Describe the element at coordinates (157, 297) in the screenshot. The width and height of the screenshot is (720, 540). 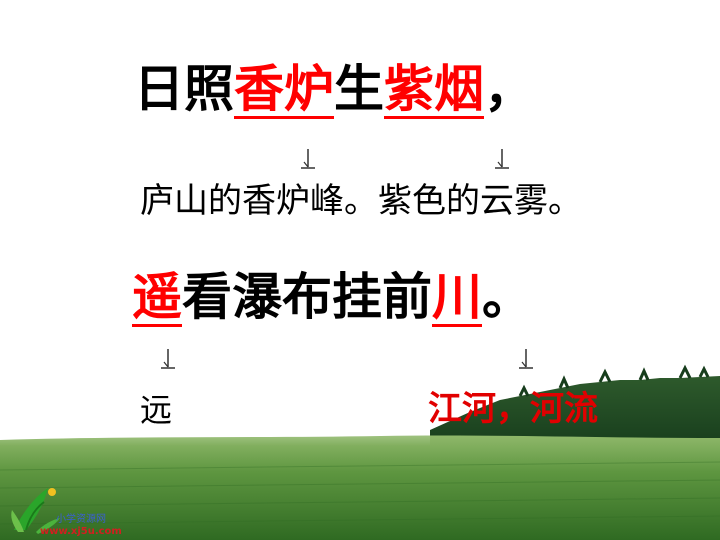
I see `keyword-yao: 遥` at that location.